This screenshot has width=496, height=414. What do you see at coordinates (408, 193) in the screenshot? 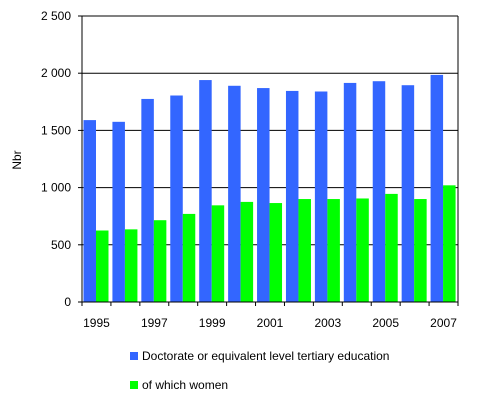
I see `bar-total-2006` at bounding box center [408, 193].